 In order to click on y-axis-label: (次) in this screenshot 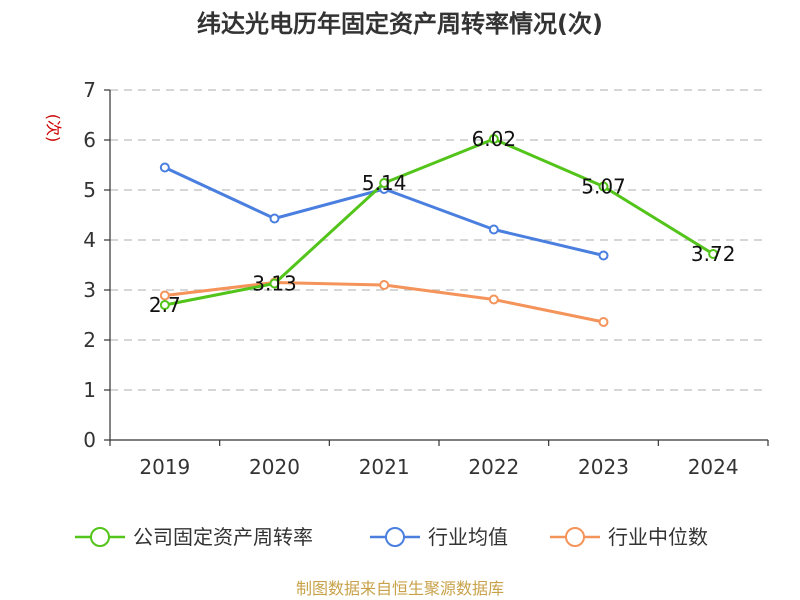, I will do `click(53, 128)`.